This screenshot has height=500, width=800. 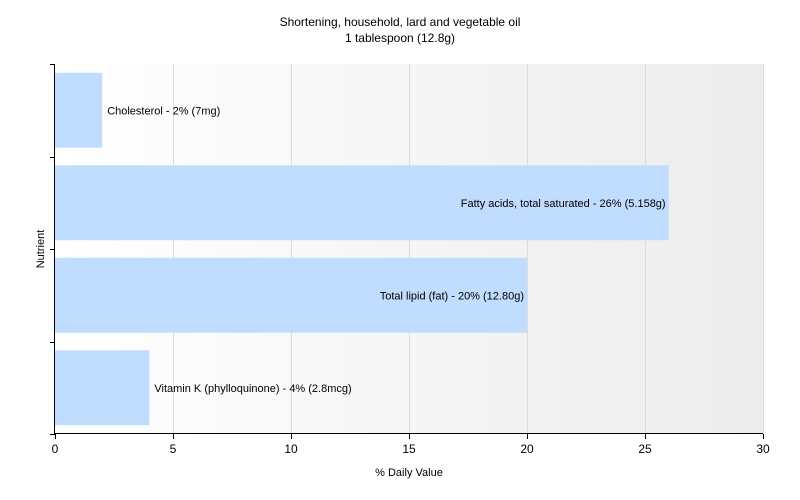 What do you see at coordinates (163, 111) in the screenshot?
I see `bar-value-label: Cholesterol - 2% (7mg)` at bounding box center [163, 111].